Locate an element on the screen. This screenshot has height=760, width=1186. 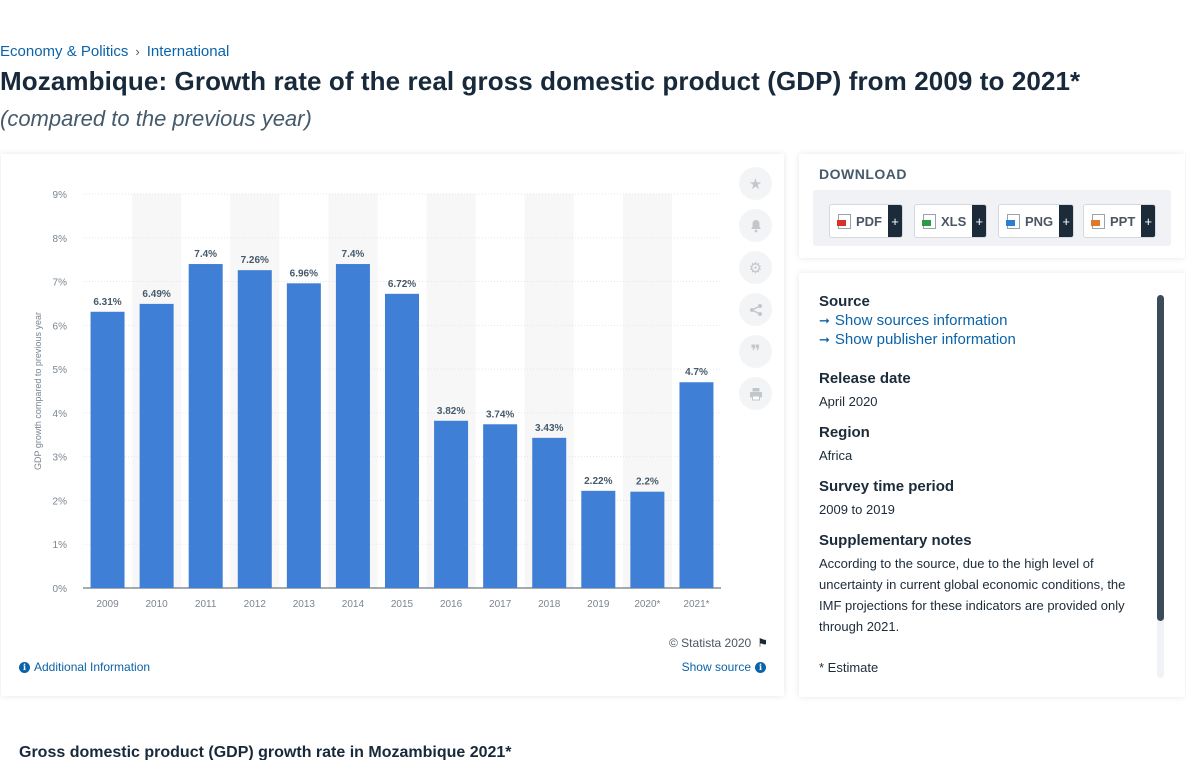
show-source-label: Show source is located at coordinates (716, 667).